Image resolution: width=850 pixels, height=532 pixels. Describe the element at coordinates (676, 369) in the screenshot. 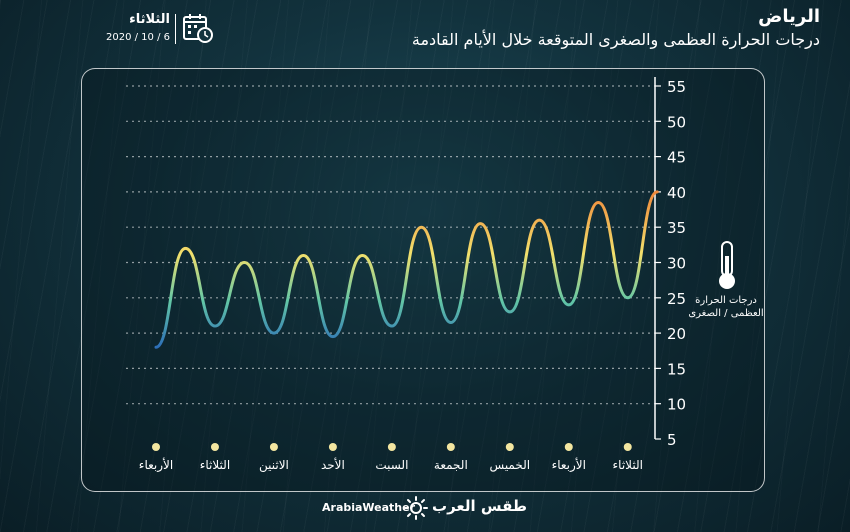

I see `y-tick-label: 15` at that location.